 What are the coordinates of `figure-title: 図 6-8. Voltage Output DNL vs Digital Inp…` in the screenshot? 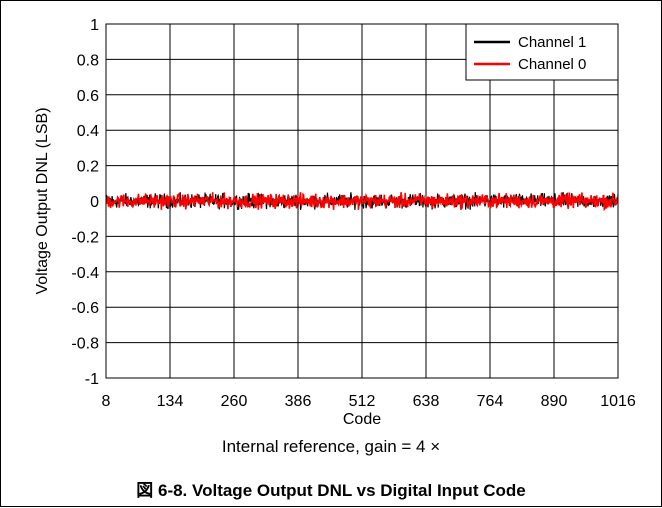 It's located at (331, 490).